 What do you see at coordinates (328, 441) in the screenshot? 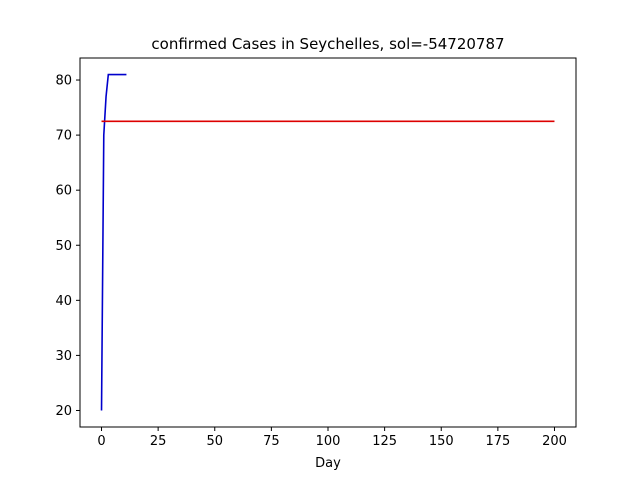
I see `x-tick-label-4: 100` at bounding box center [328, 441].